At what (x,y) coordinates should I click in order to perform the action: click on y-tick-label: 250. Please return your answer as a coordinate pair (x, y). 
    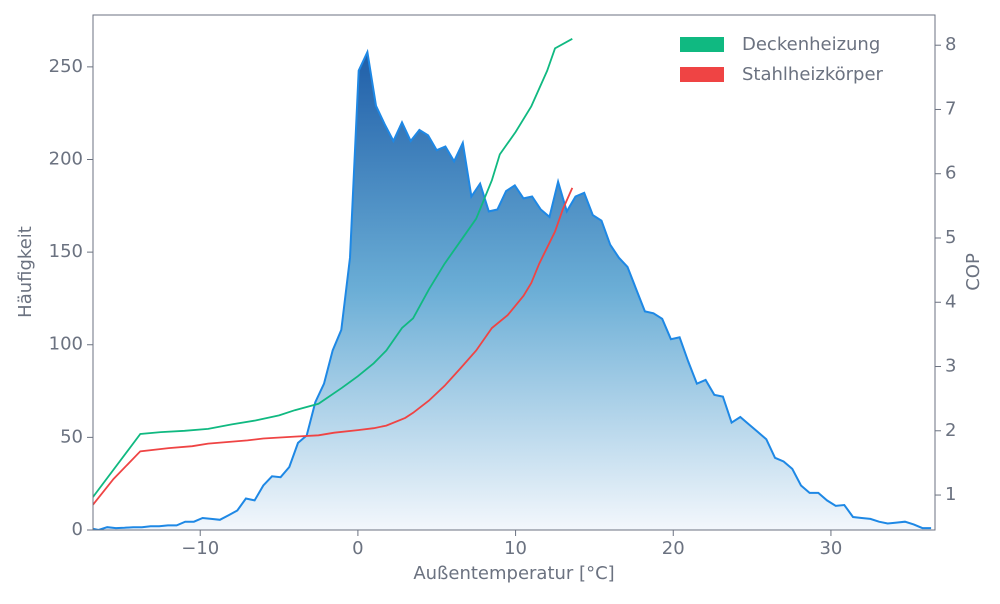
    Looking at the image, I should click on (66, 66).